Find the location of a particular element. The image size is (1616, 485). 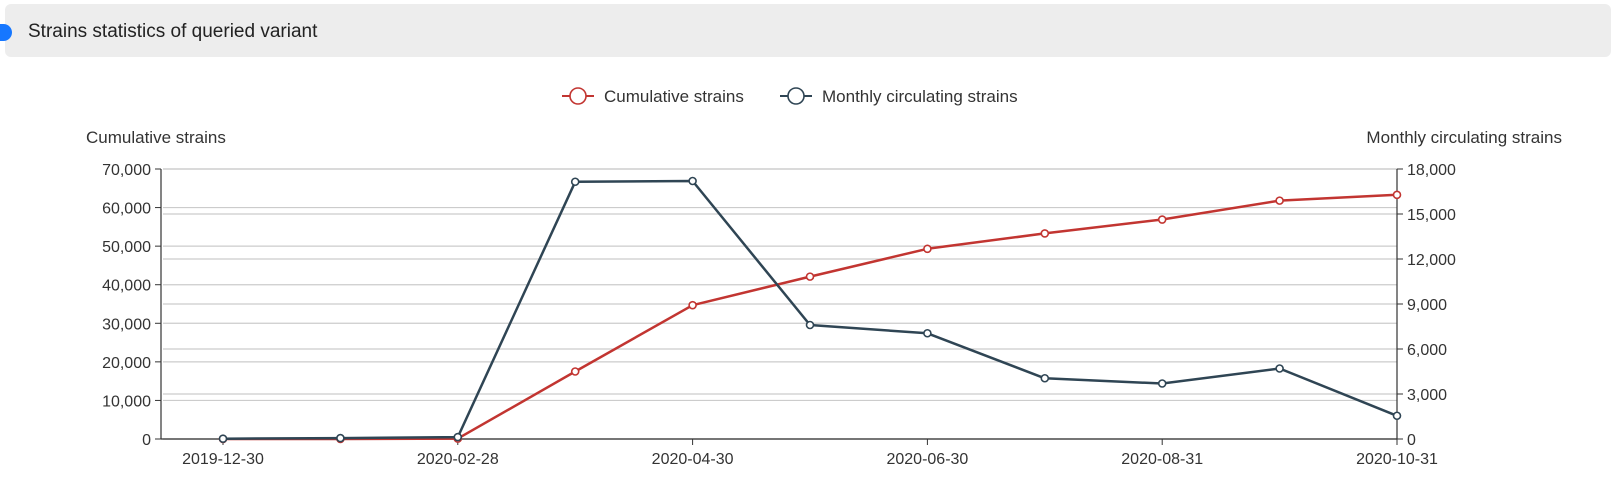

legend-item-0: Cumulative strains is located at coordinates (653, 96).